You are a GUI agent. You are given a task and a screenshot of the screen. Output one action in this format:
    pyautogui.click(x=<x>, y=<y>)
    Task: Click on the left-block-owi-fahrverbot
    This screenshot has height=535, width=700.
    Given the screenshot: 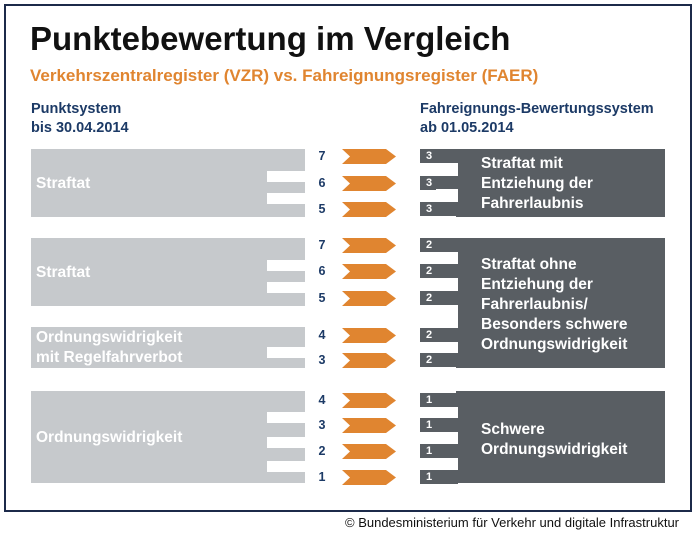 What is the action you would take?
    pyautogui.click(x=168, y=347)
    